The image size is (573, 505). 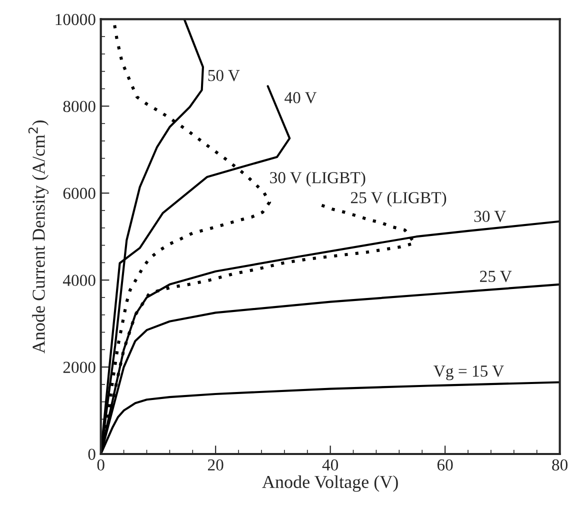 What do you see at coordinates (496, 276) in the screenshot?
I see `annotation: 25 V` at bounding box center [496, 276].